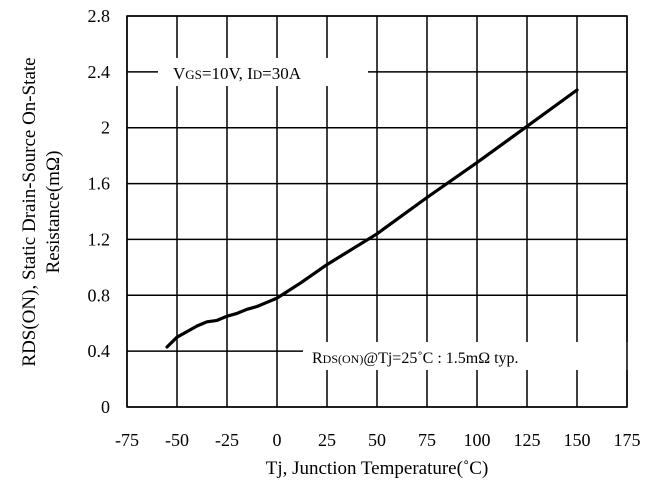  Describe the element at coordinates (377, 468) in the screenshot. I see `x-axis-title: Tj, Junction Temperature(˚C)` at that location.